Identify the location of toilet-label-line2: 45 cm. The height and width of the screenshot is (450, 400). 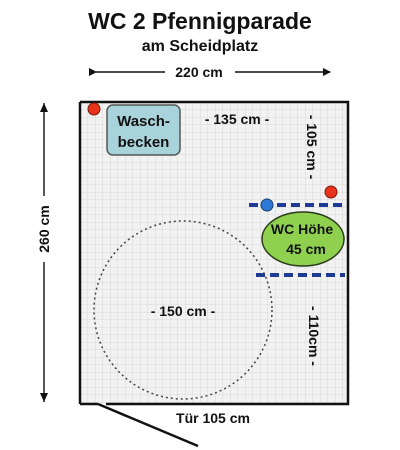
(306, 249).